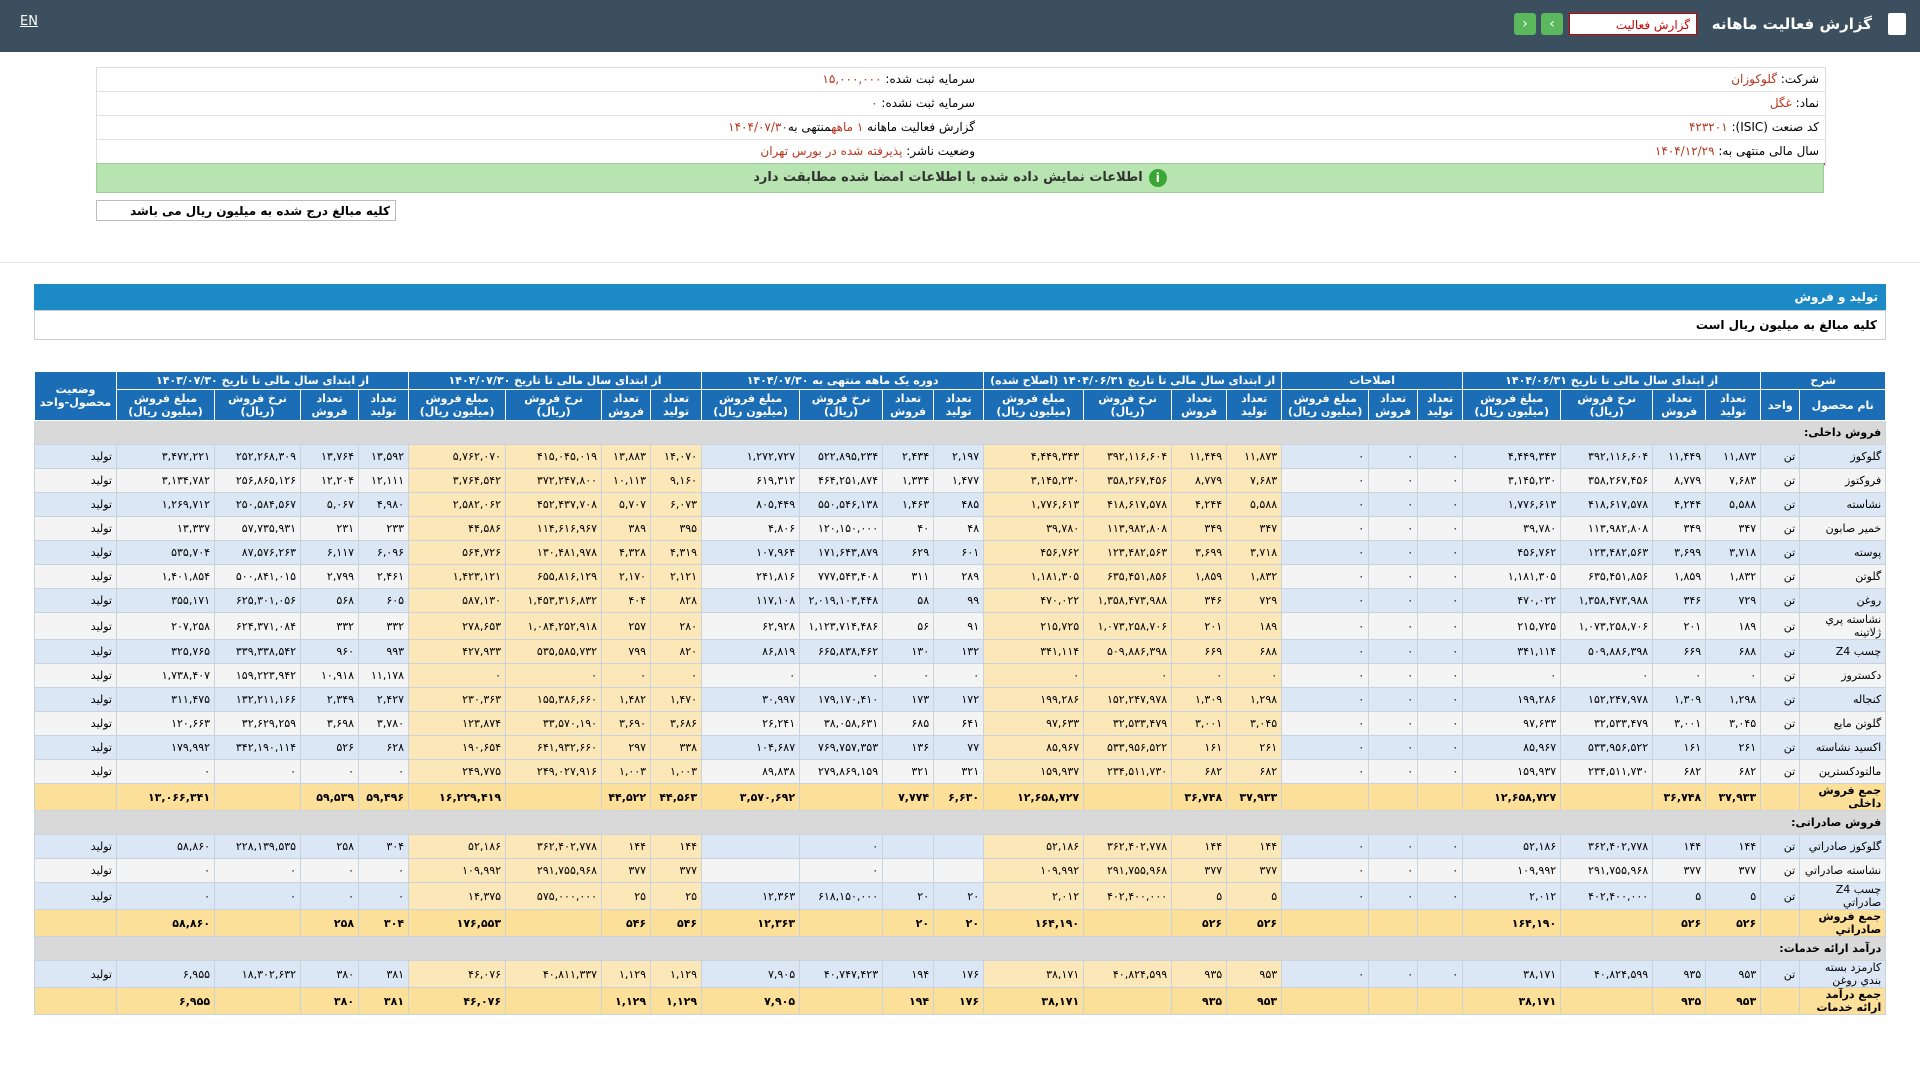  I want to click on table-cell: ۱۹۹,۲۸۶, so click(1512, 699).